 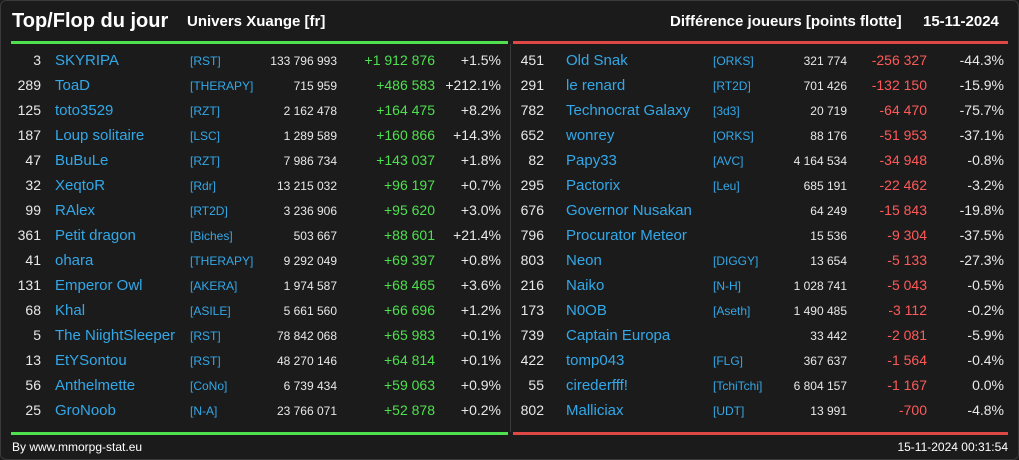 What do you see at coordinates (95, 235) in the screenshot?
I see `player-name-link: Petit dragon` at bounding box center [95, 235].